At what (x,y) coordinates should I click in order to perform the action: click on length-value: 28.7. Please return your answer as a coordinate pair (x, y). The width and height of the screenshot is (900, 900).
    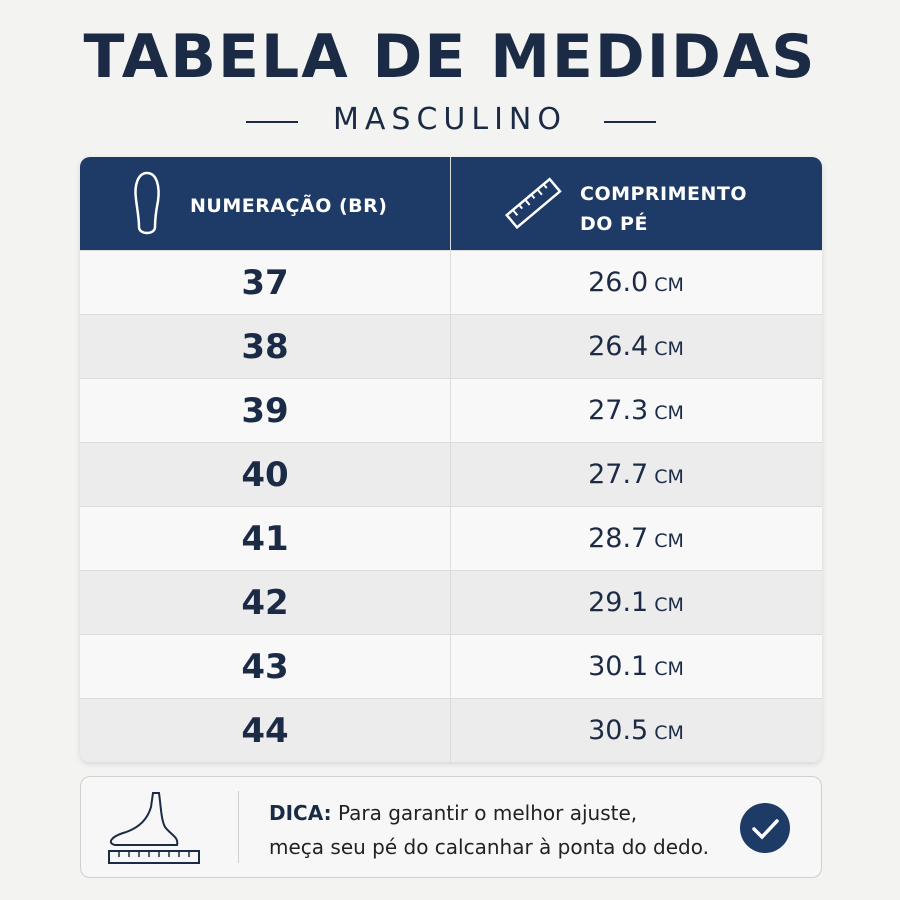
    Looking at the image, I should click on (618, 538).